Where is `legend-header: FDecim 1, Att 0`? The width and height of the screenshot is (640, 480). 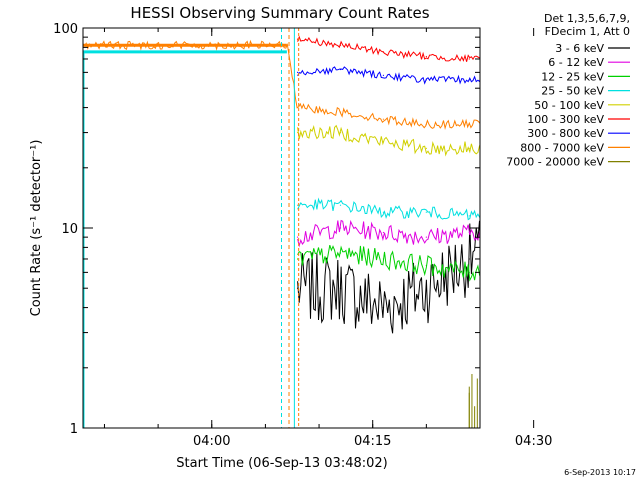
legend-header: FDecim 1, Att 0 is located at coordinates (587, 31).